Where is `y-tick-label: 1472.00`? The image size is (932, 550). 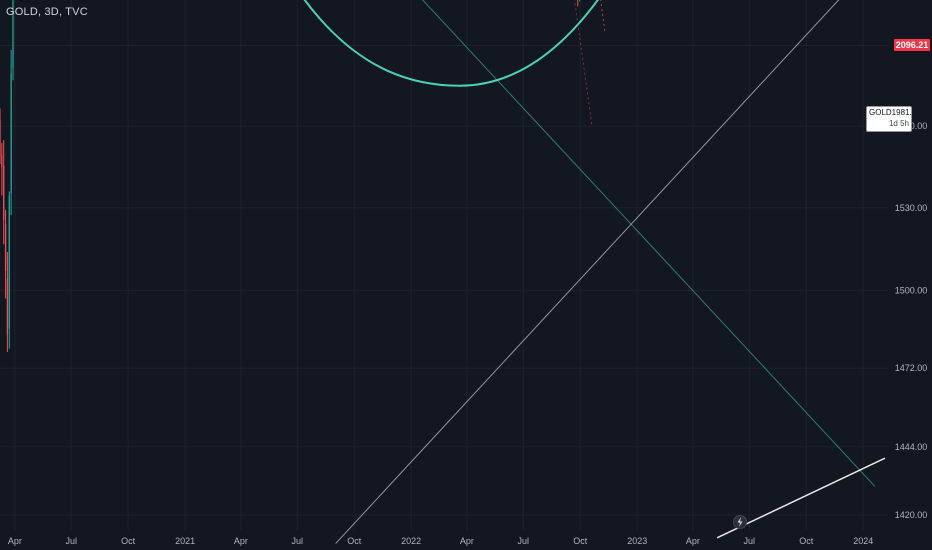 y-tick-label: 1472.00 is located at coordinates (911, 368).